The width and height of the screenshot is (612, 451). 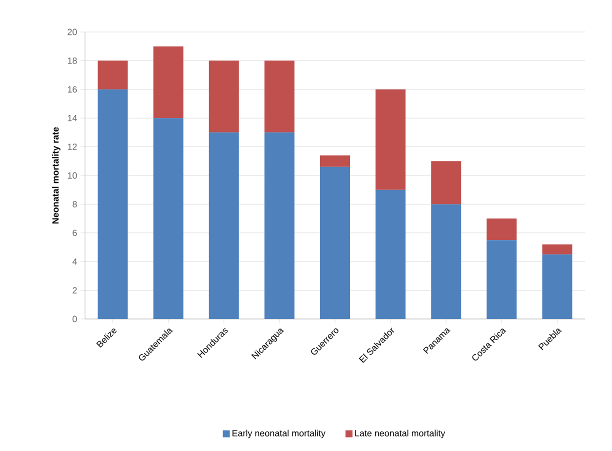 I want to click on y-tick-label: 10, so click(x=72, y=175).